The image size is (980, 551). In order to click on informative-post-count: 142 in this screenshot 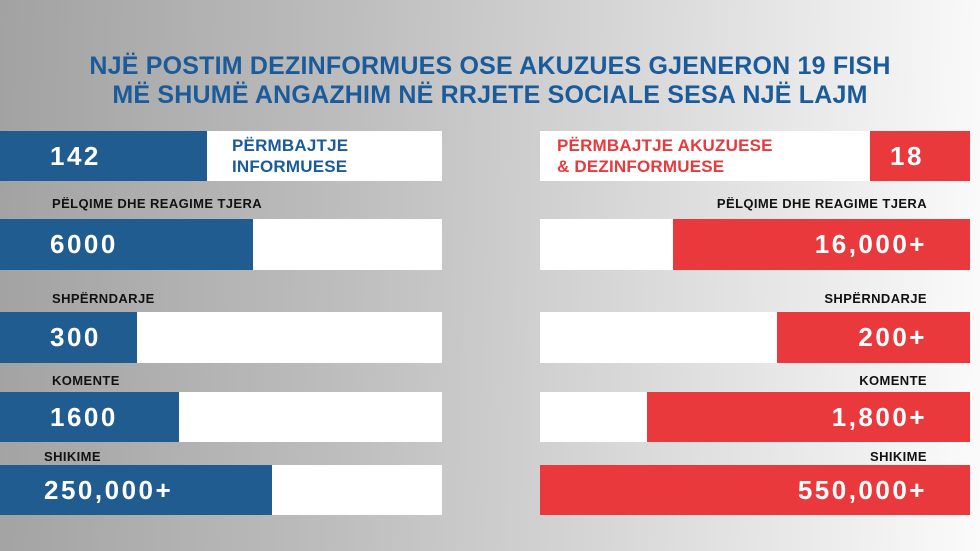, I will do `click(75, 155)`.